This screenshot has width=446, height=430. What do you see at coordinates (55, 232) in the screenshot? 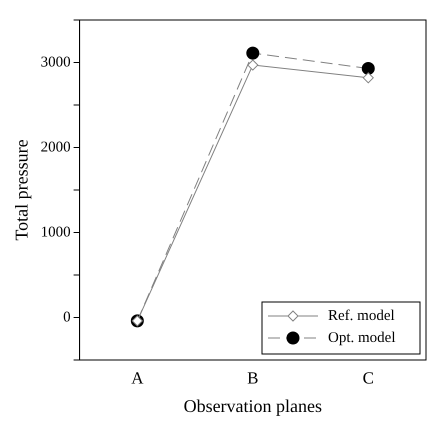
I see `y-tick-label: 1000` at bounding box center [55, 232].